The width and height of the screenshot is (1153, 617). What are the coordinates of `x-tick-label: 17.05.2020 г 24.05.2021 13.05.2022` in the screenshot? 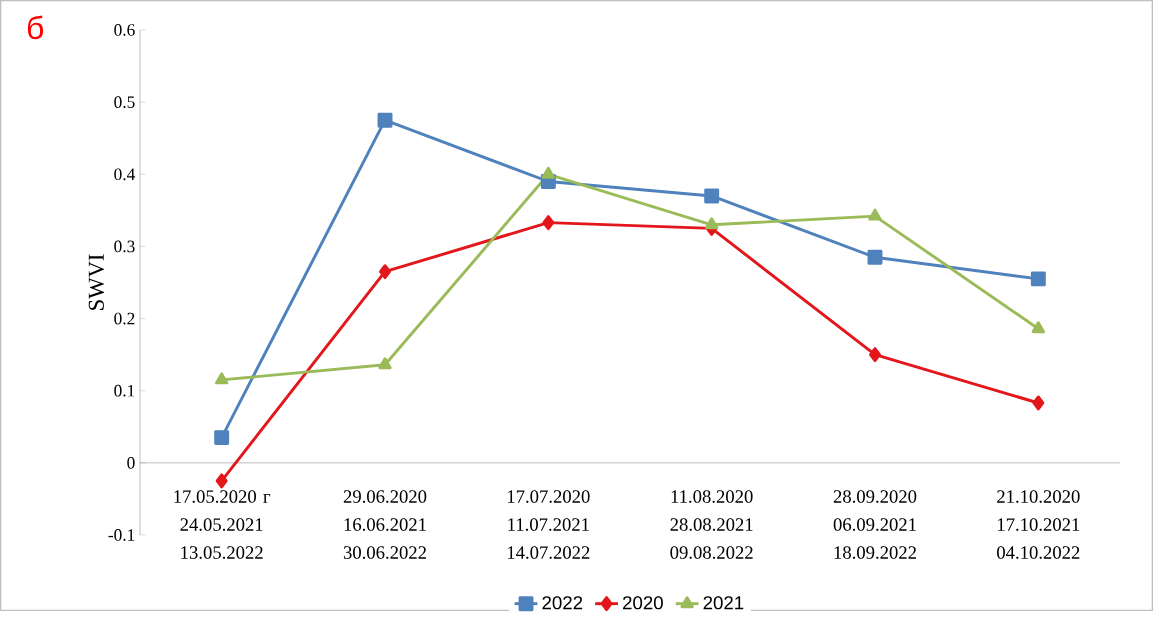 It's located at (222, 525).